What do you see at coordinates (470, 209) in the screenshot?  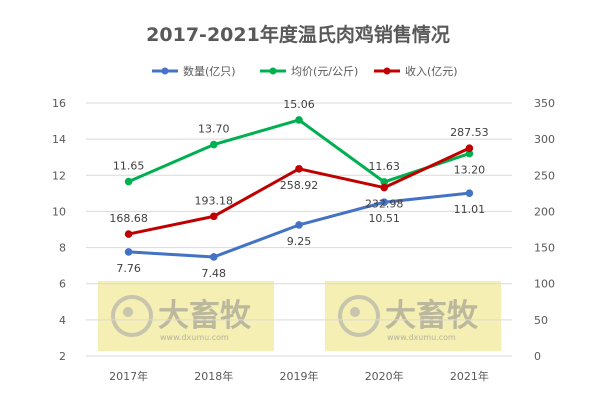 I see `data-label: 11.01` at bounding box center [470, 209].